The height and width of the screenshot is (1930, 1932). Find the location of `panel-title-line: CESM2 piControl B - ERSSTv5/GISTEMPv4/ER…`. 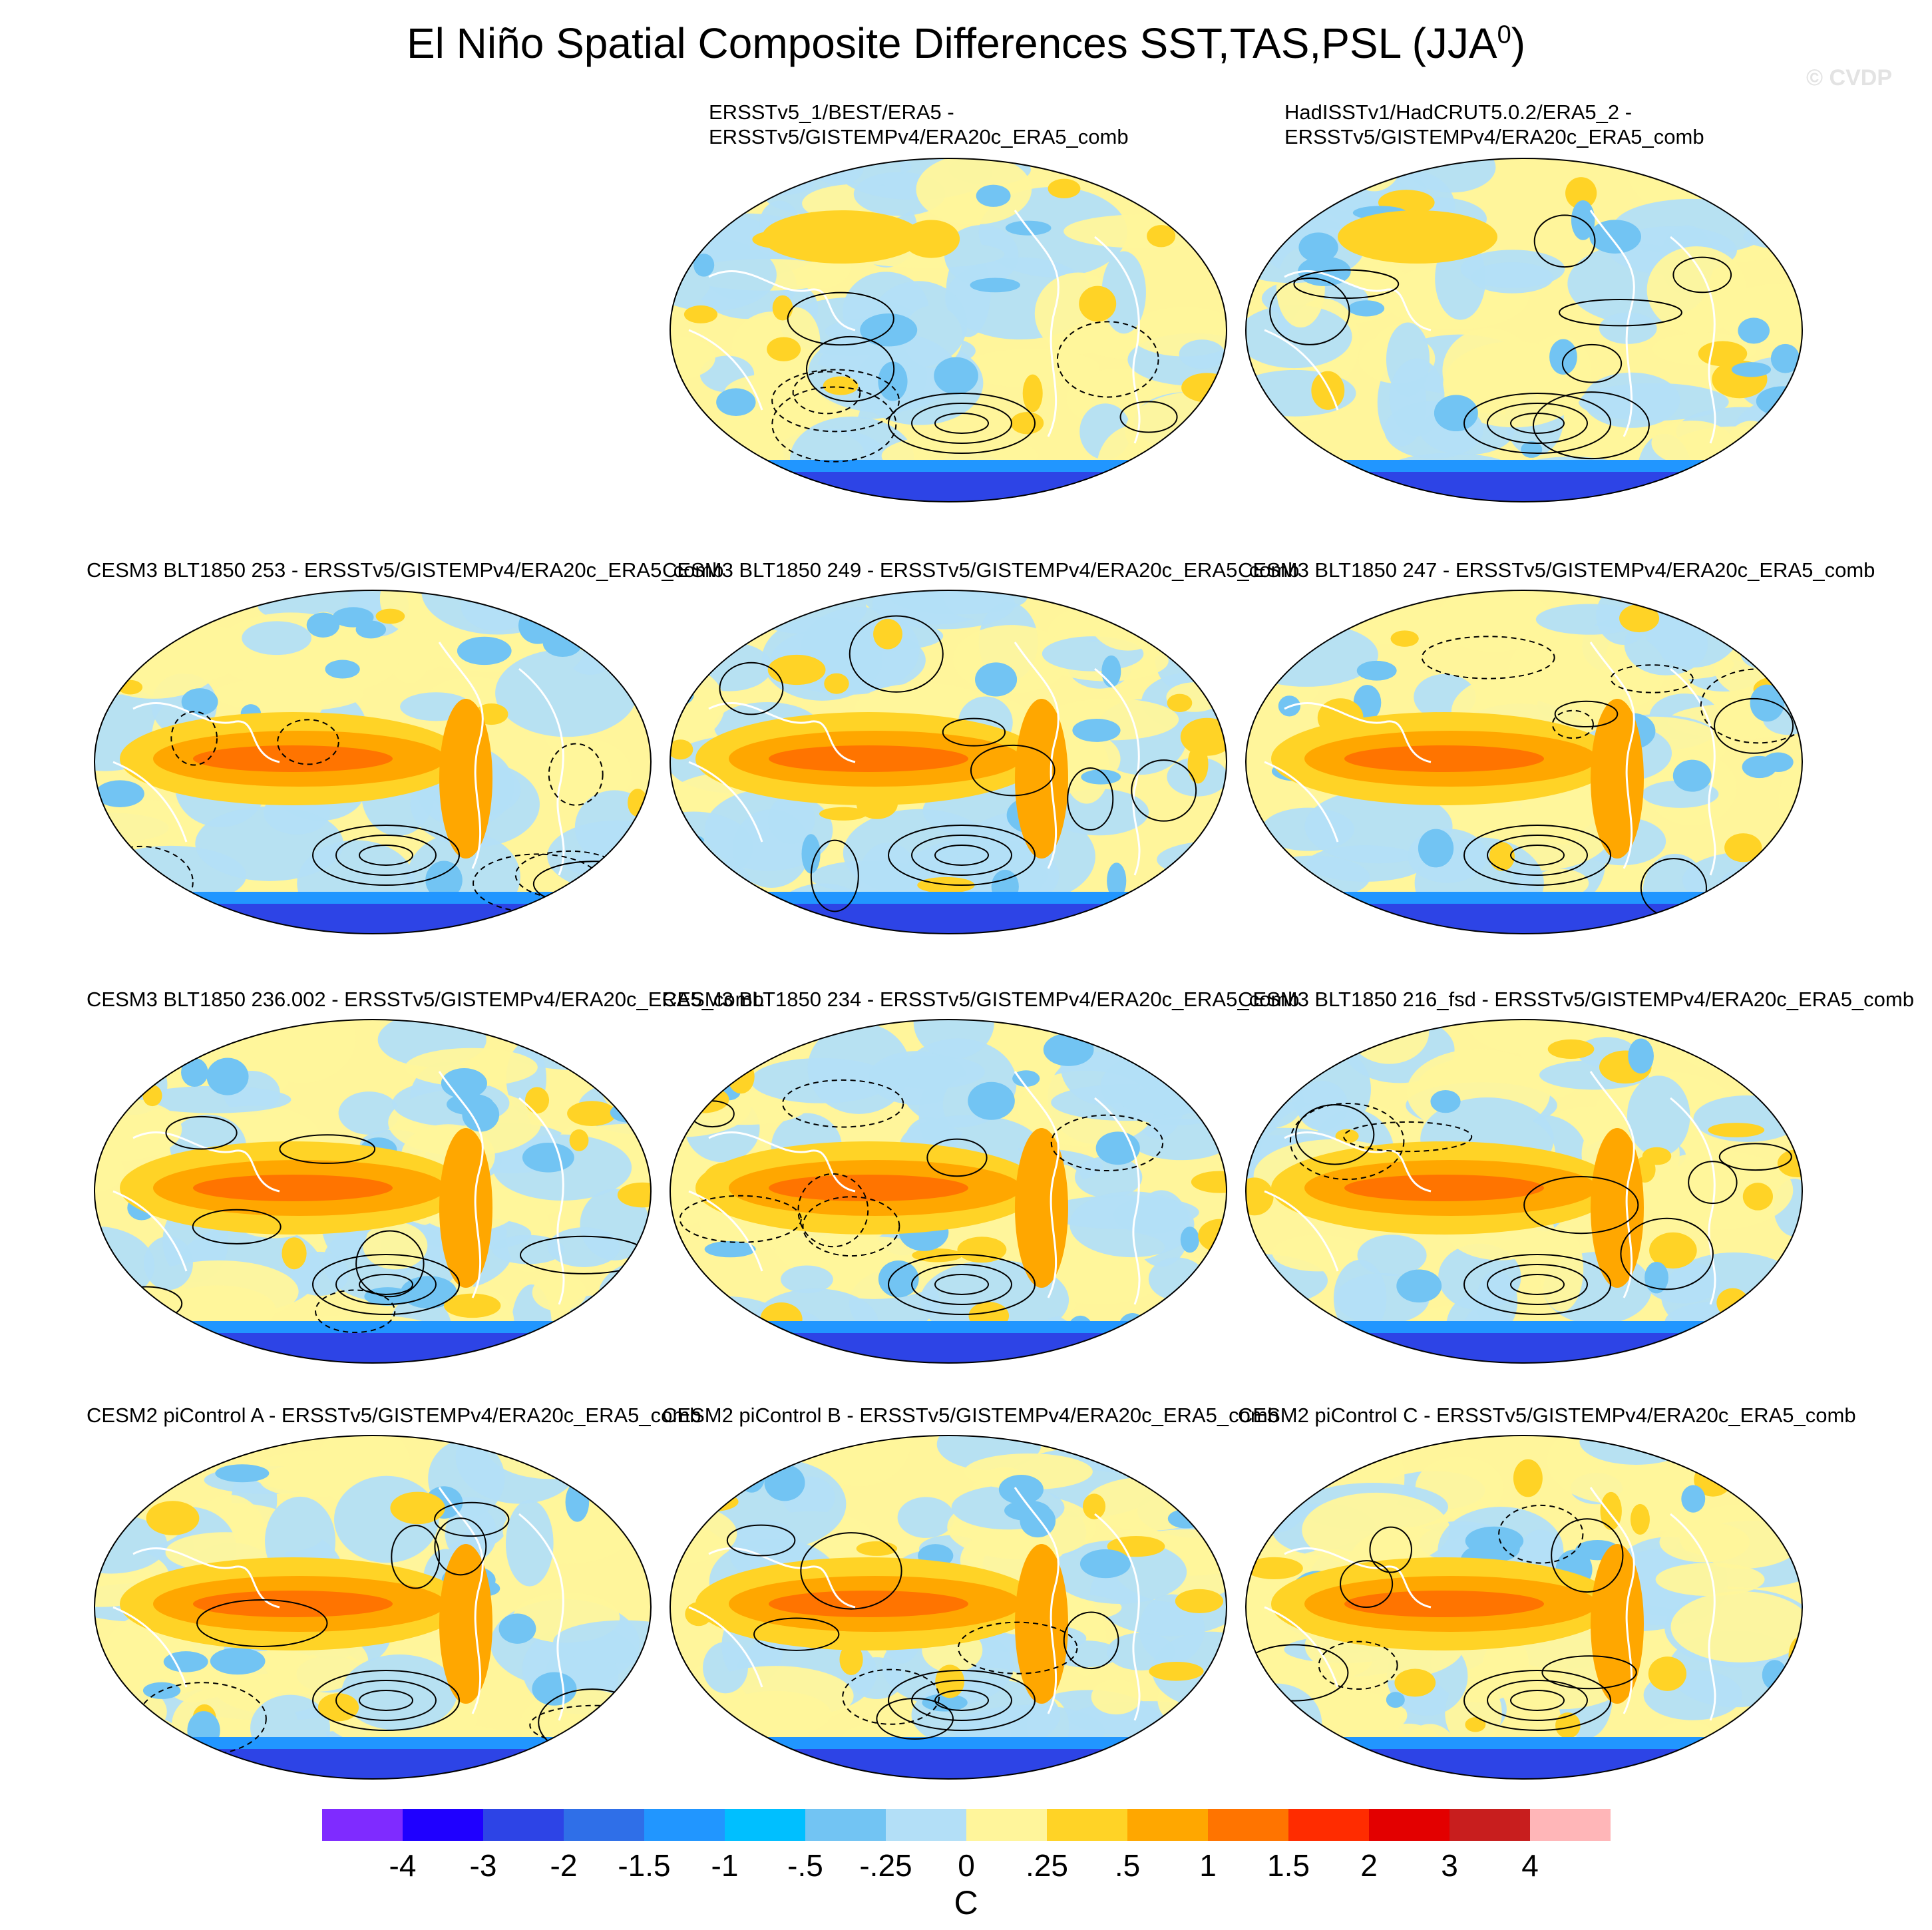

panel-title-line: CESM2 piControl B - ERSSTv5/GISTEMPv4/ER… is located at coordinates (970, 1415).